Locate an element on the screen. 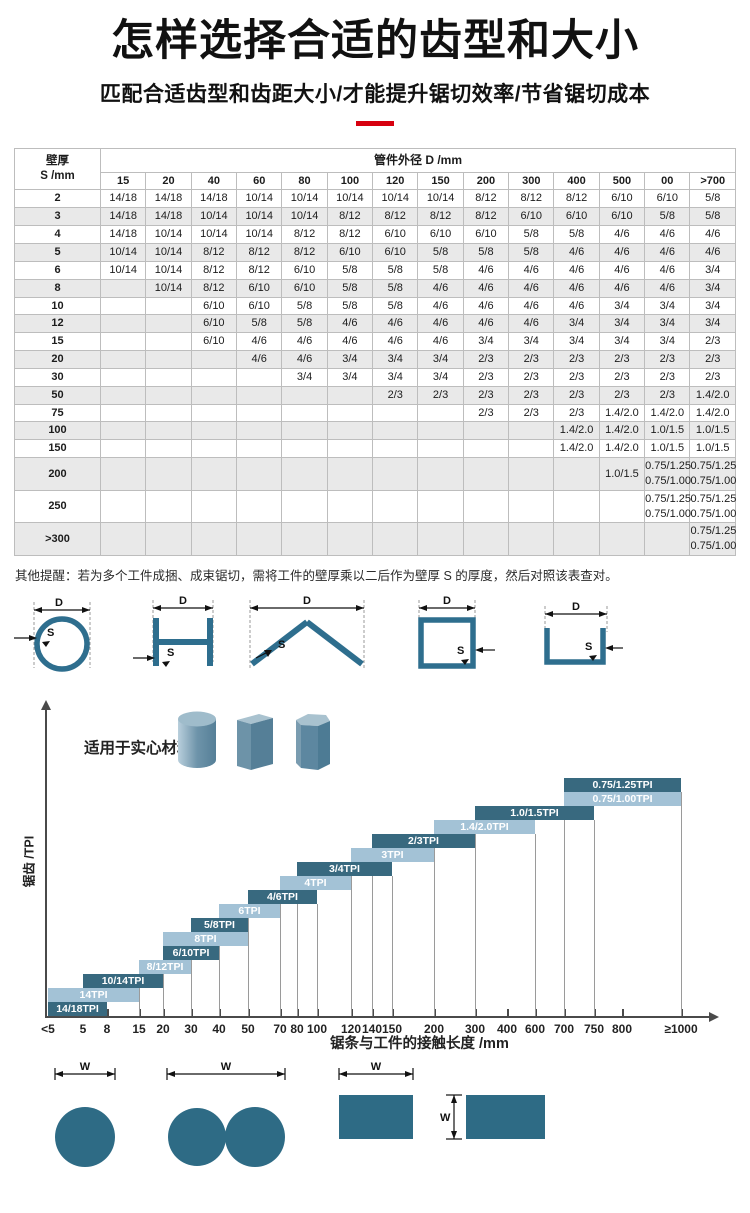 The image size is (750, 1213). row-label: 15 is located at coordinates (57, 342).